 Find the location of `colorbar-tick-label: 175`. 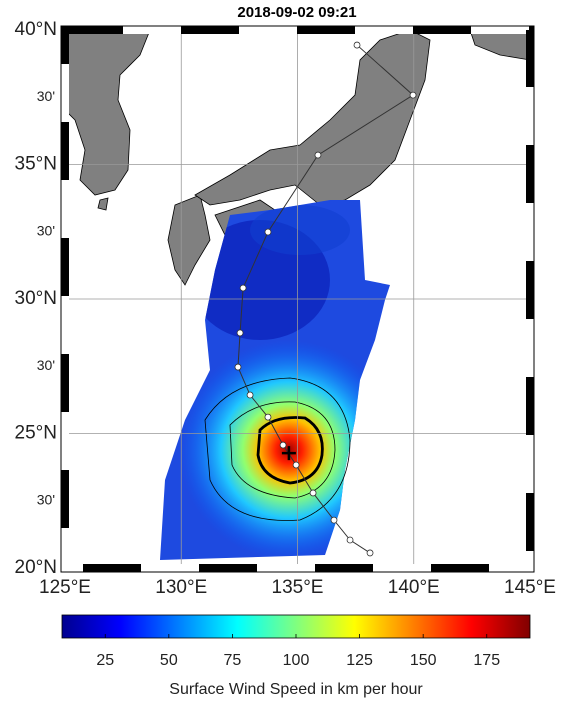

colorbar-tick-label: 175 is located at coordinates (486, 660).